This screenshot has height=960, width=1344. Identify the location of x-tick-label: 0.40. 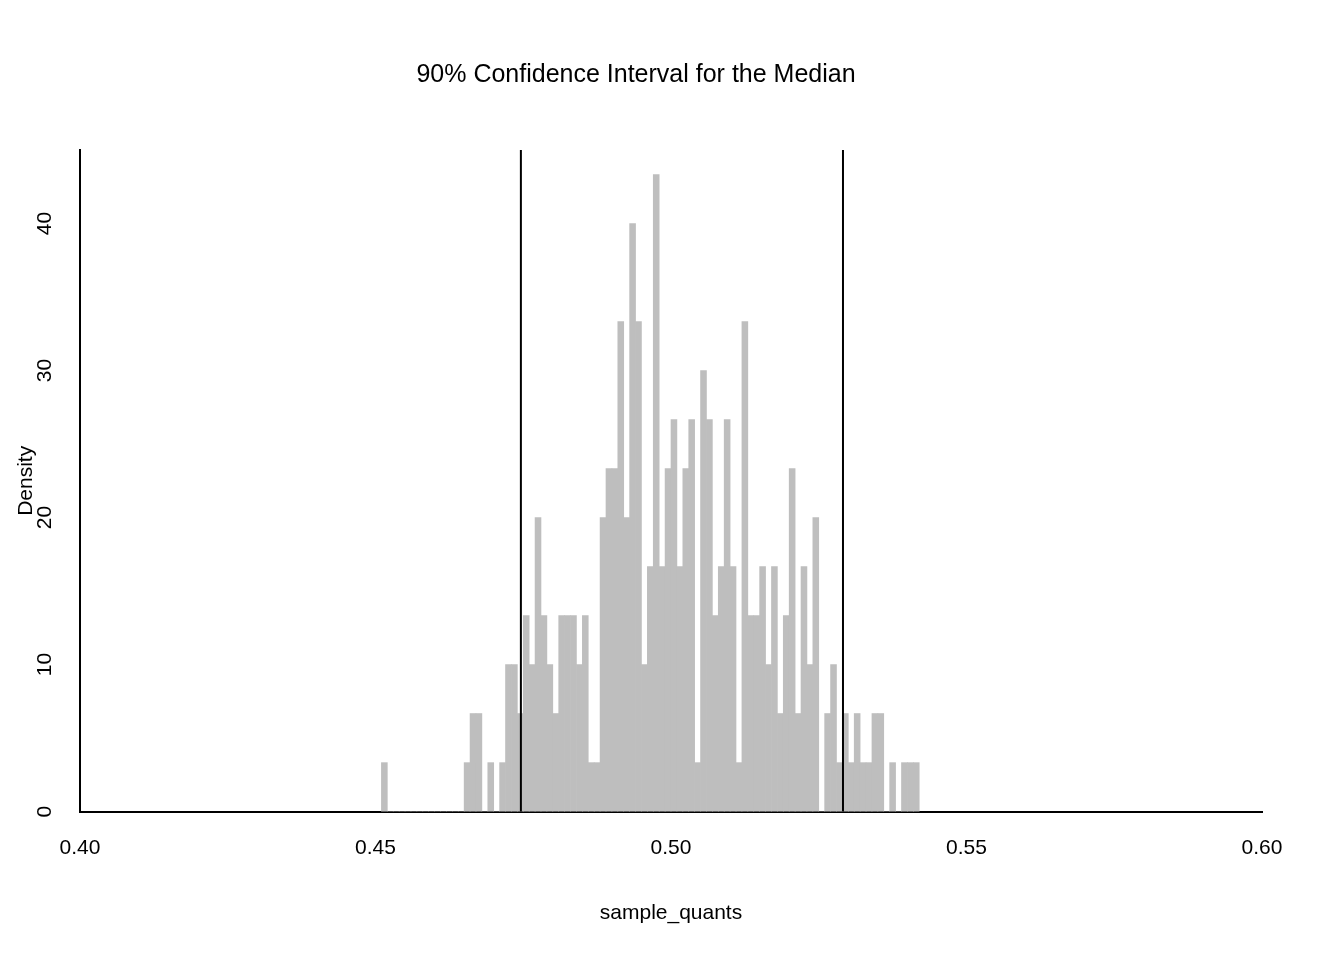
(80, 846).